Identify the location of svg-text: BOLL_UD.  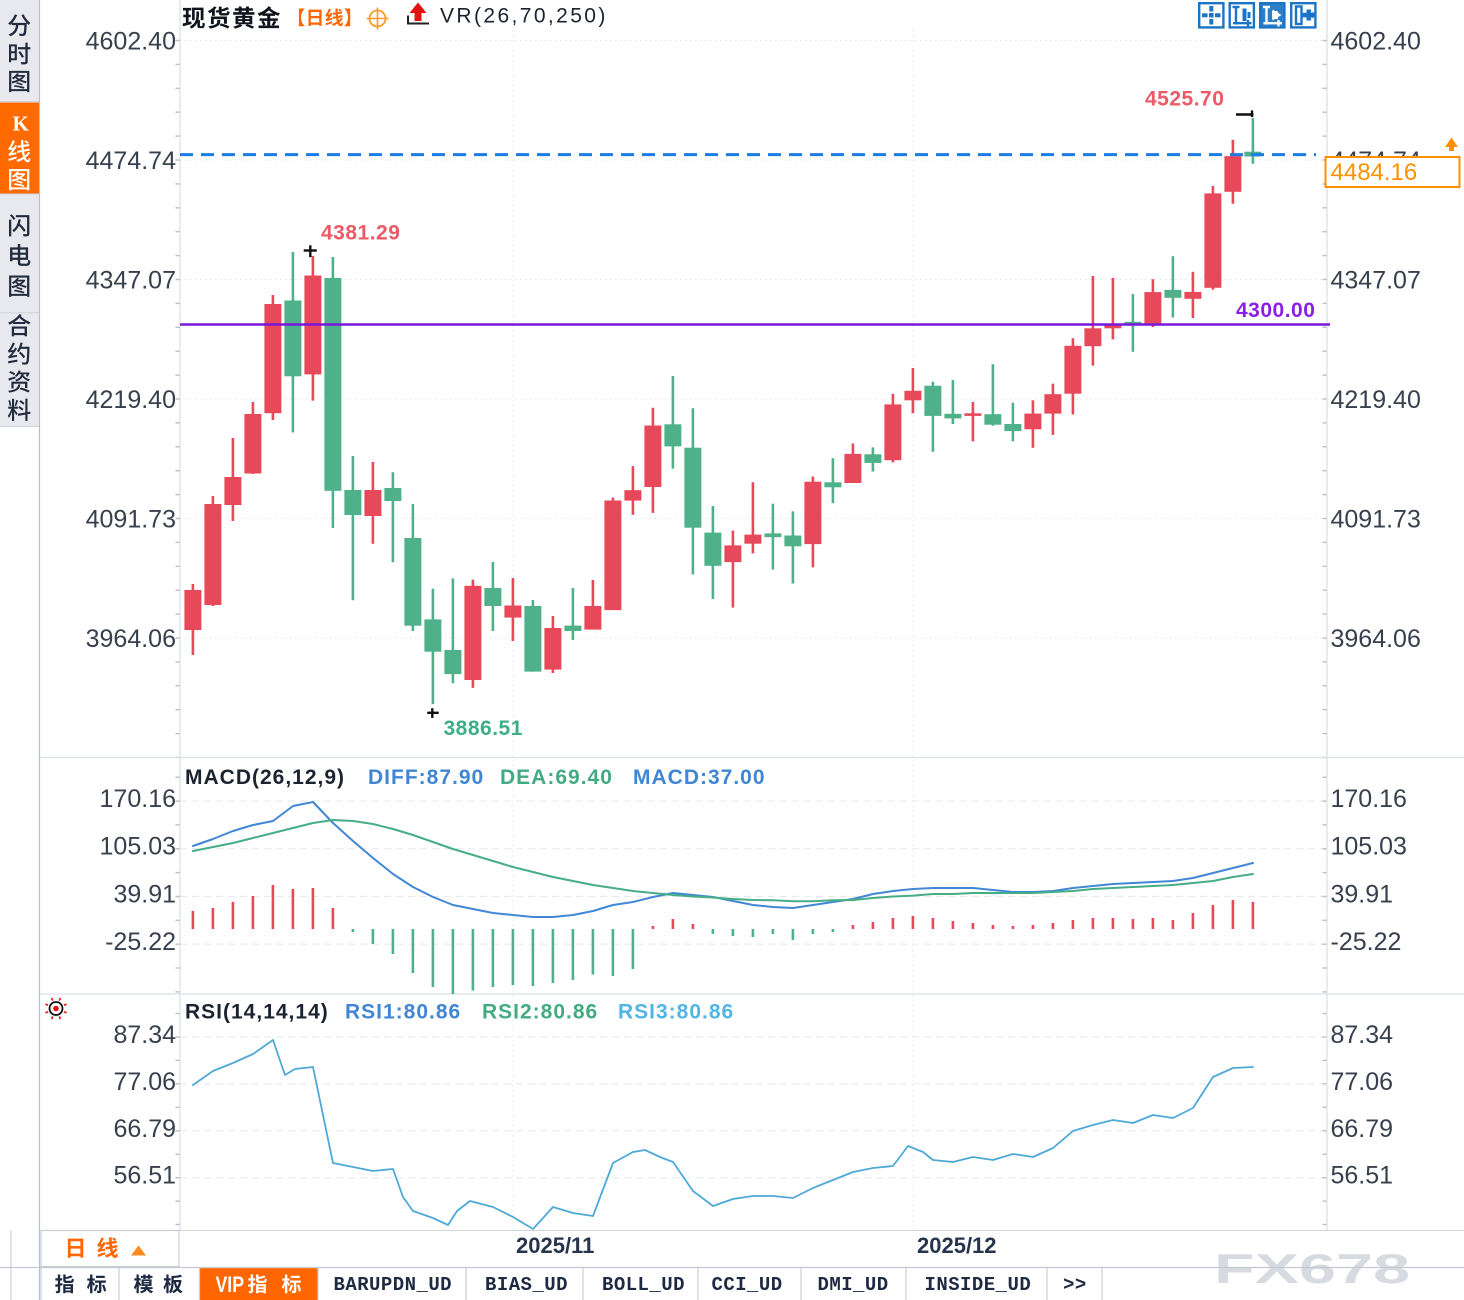
(643, 1285).